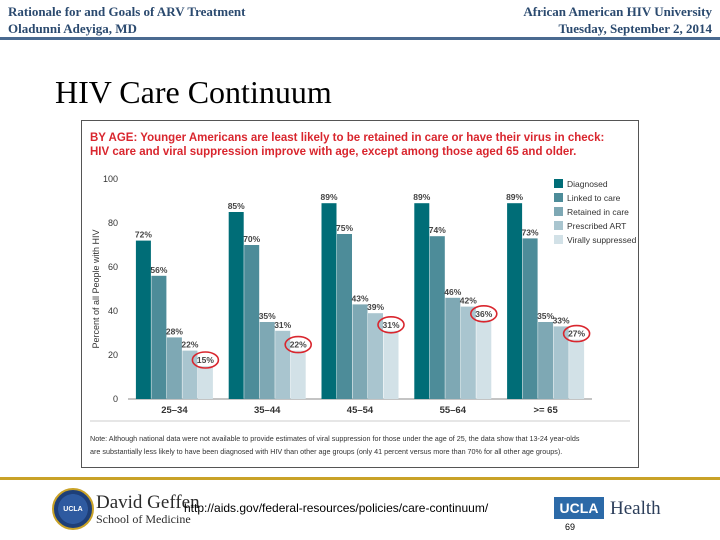 This screenshot has width=720, height=540. What do you see at coordinates (96, 288) in the screenshot?
I see `y-axis-label: Percent of all People with HIV` at bounding box center [96, 288].